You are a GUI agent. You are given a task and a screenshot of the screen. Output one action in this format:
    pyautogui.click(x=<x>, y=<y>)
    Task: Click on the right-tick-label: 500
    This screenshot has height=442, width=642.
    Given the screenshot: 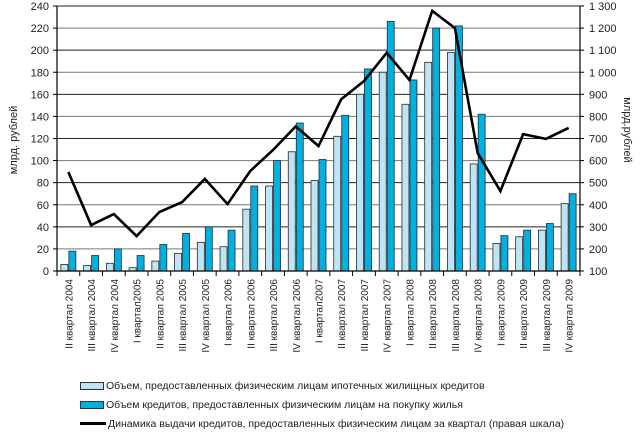 What is the action you would take?
    pyautogui.click(x=598, y=184)
    